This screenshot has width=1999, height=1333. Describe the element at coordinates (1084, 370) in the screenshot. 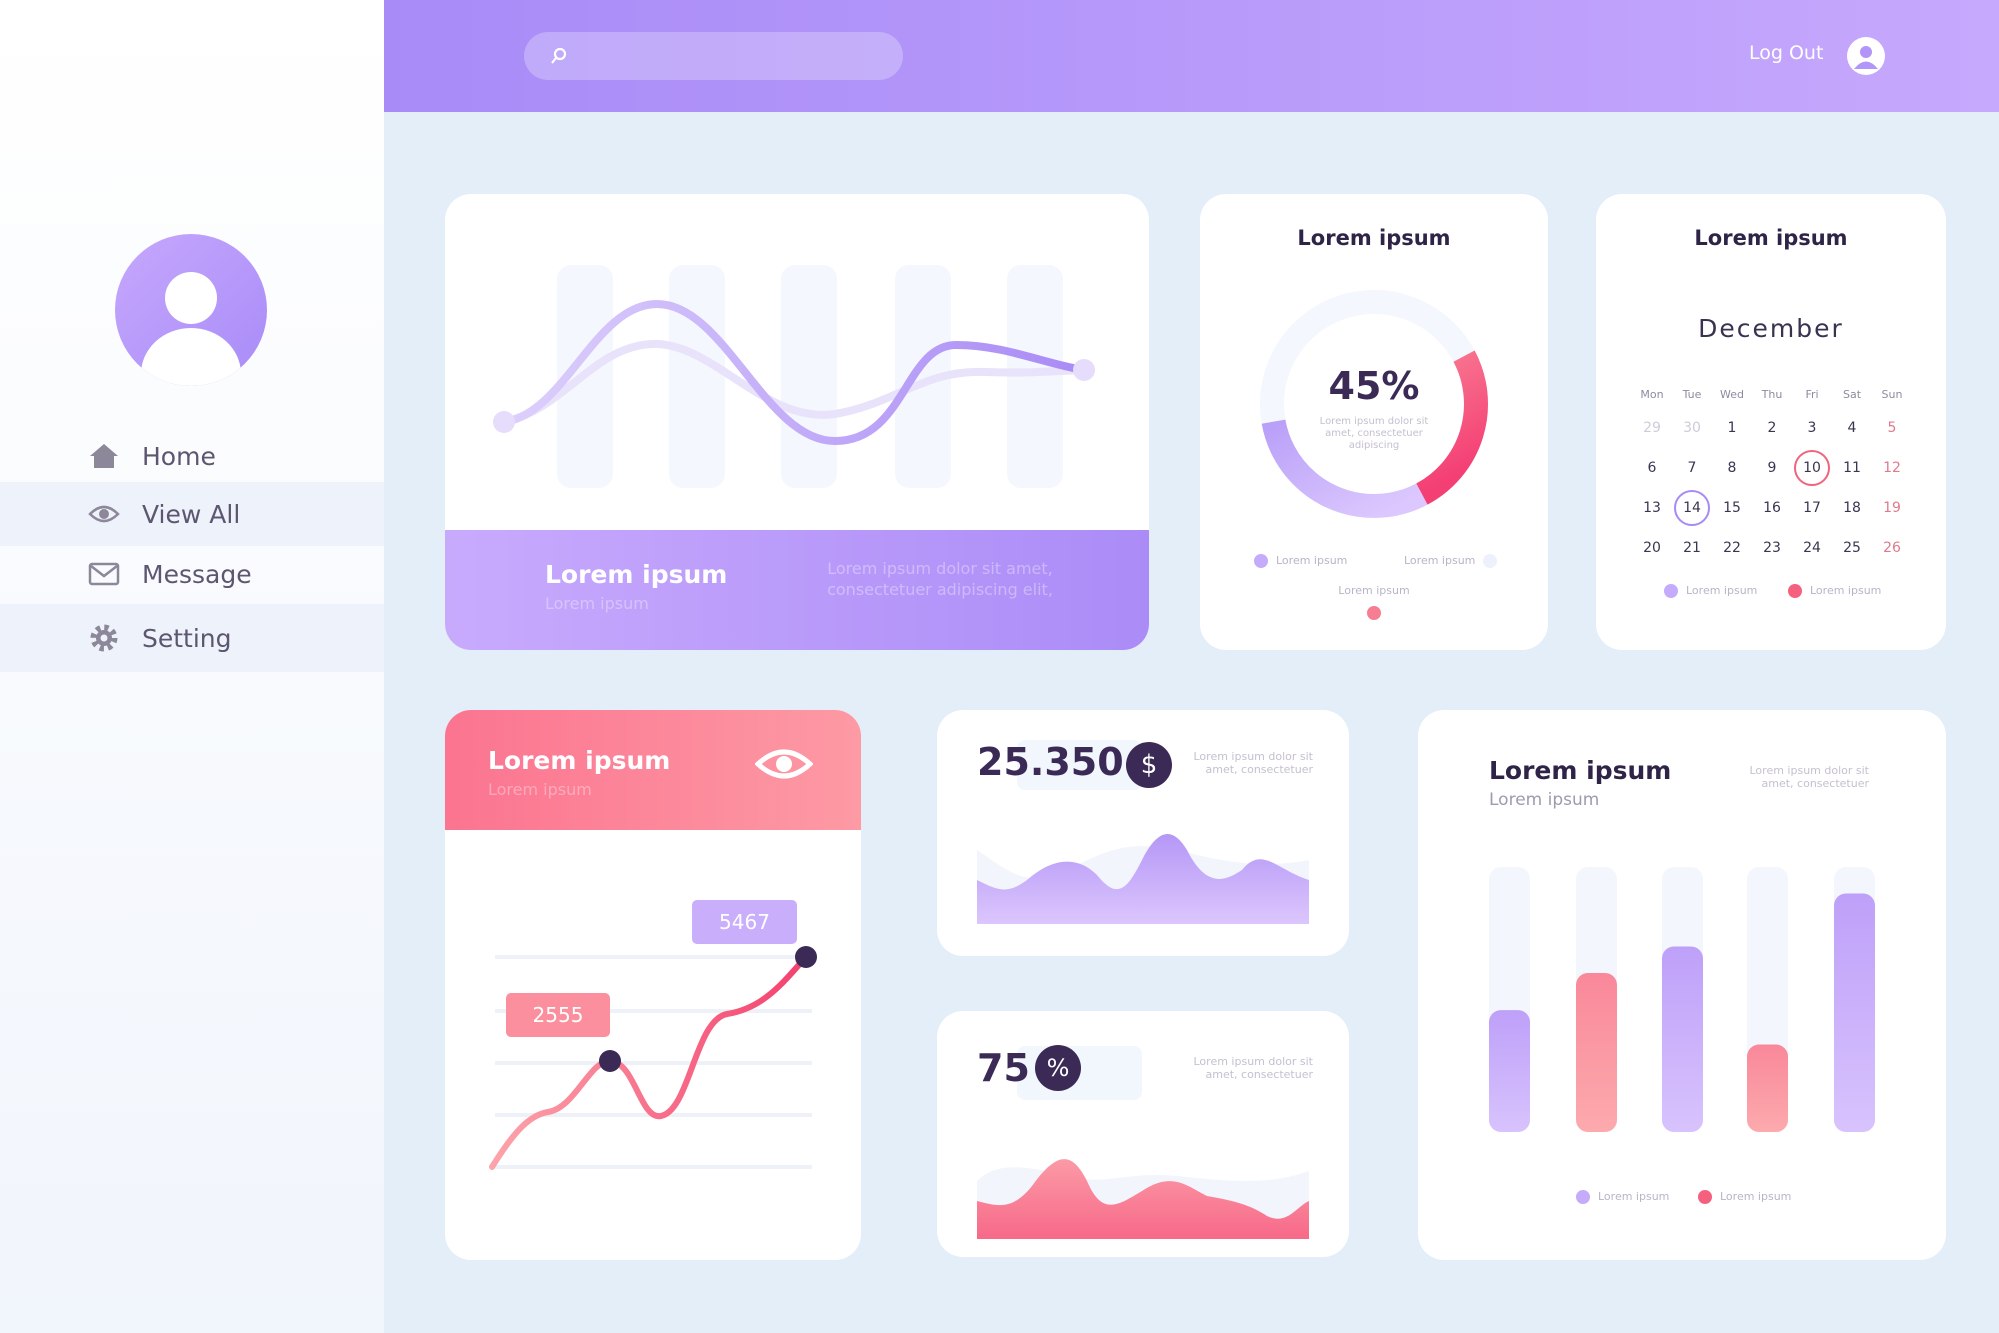

I see `line-end-point` at that location.